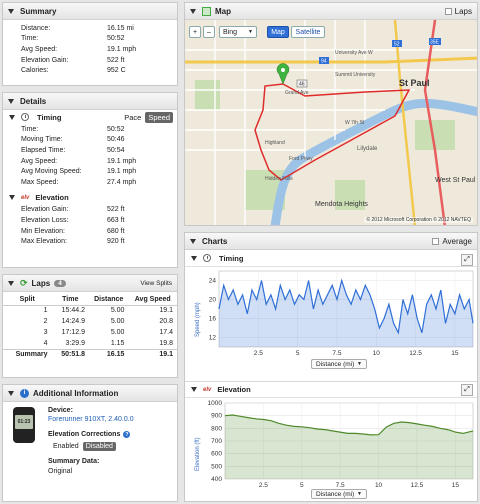 The height and width of the screenshot is (504, 480). I want to click on laps-checkbox, so click(448, 11).